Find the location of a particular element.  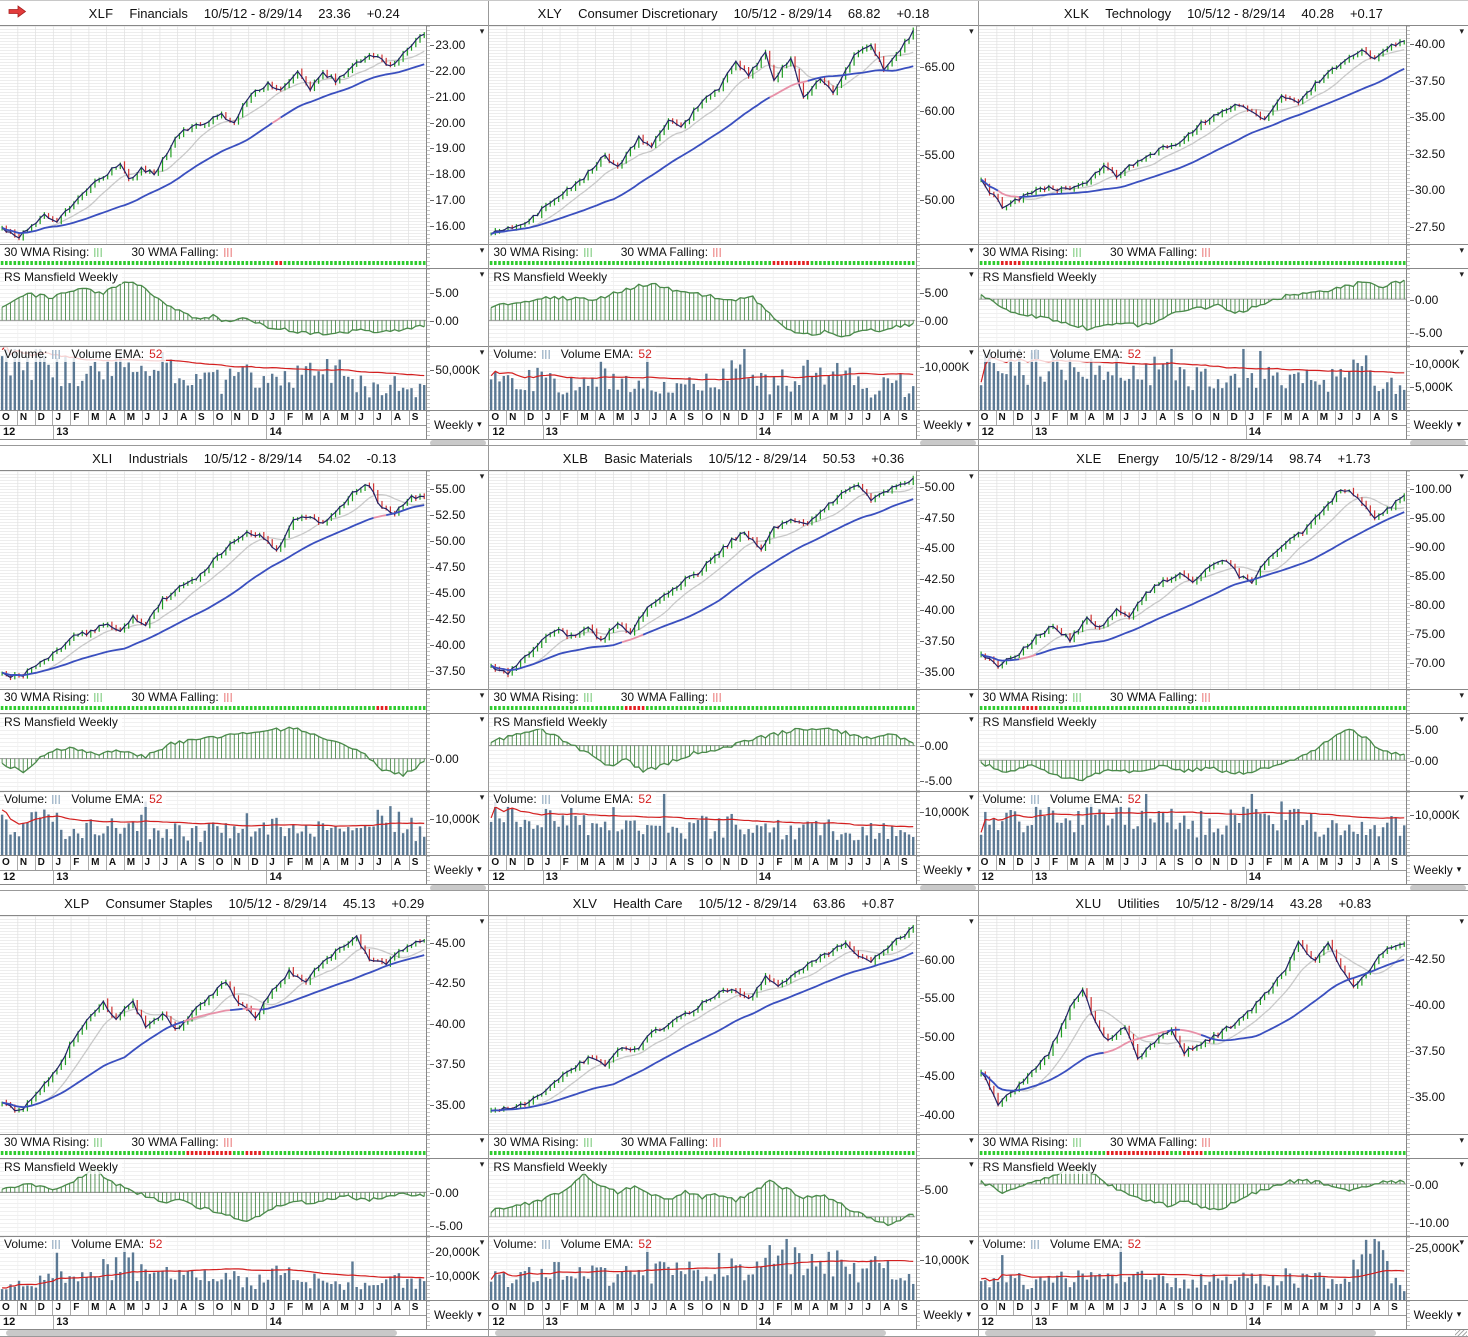

axis-tick-label: 35.00 is located at coordinates (447, 1105).